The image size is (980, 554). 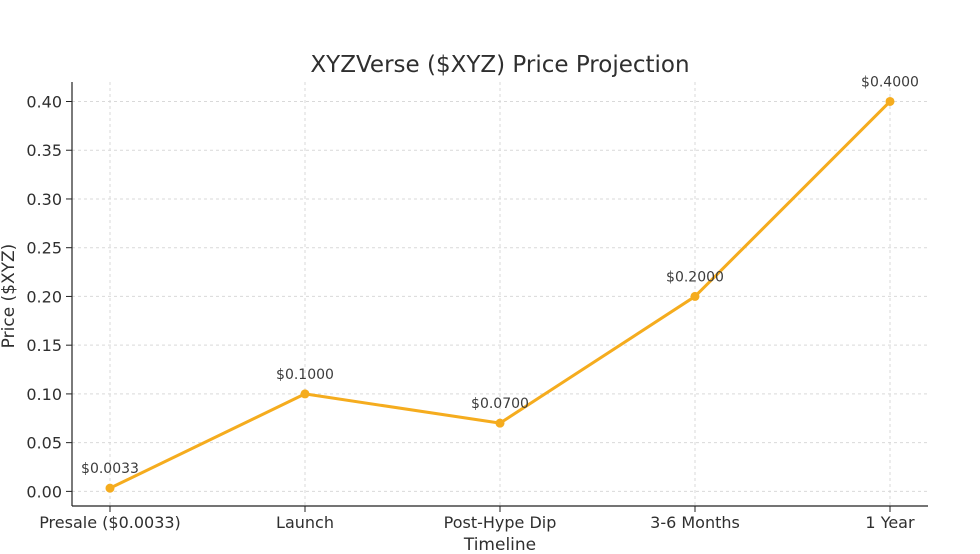 What do you see at coordinates (110, 522) in the screenshot?
I see `x-tick-label: Presale ($0.0033)` at bounding box center [110, 522].